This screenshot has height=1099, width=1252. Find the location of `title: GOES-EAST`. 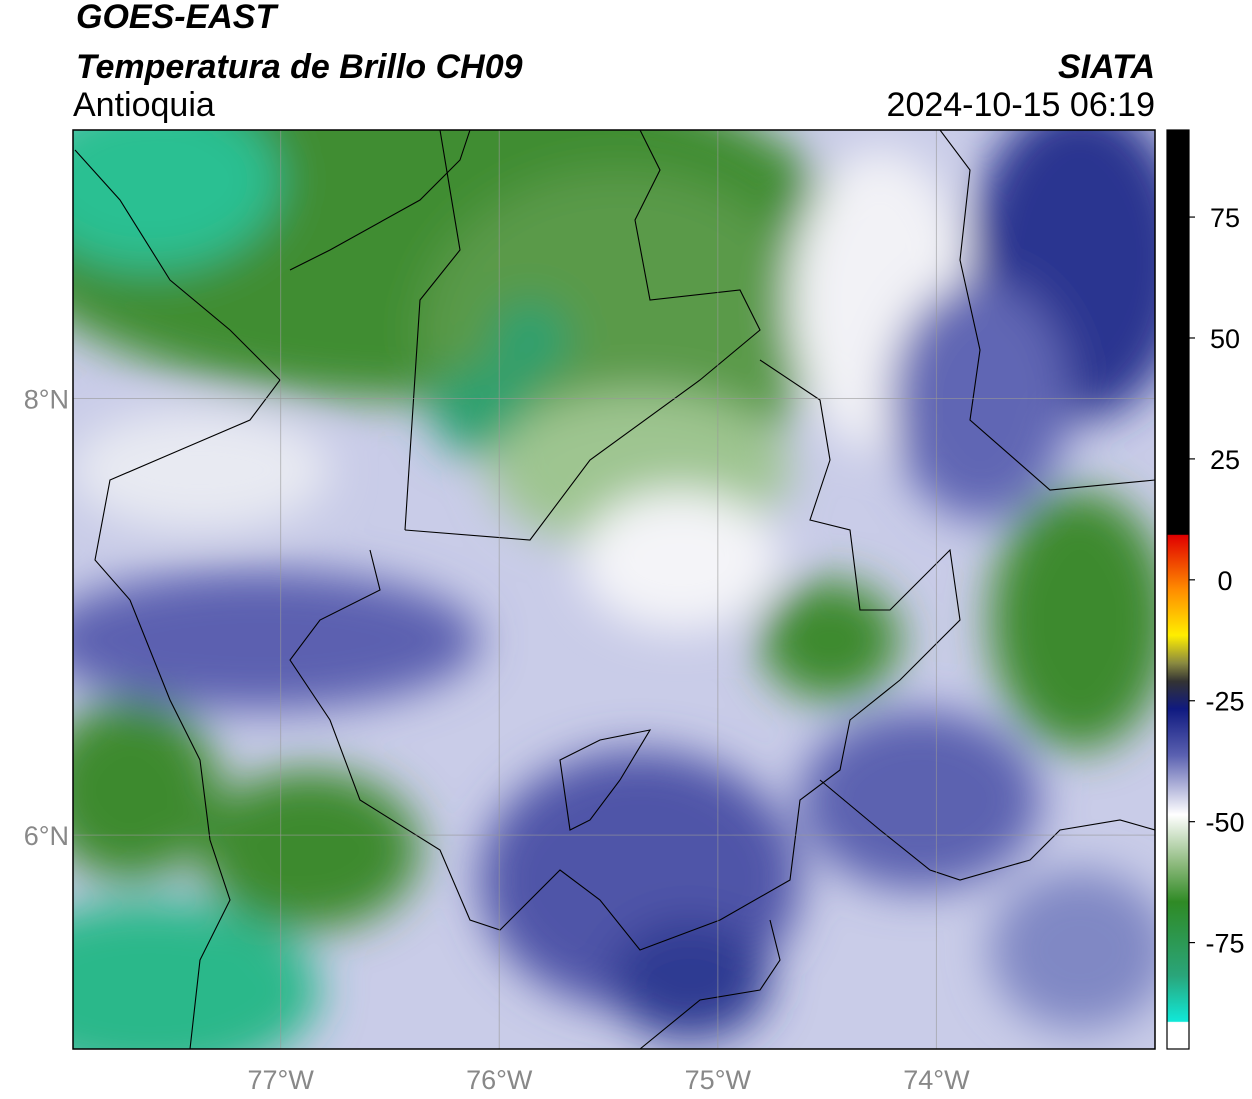

title: GOES-EAST is located at coordinates (177, 18).